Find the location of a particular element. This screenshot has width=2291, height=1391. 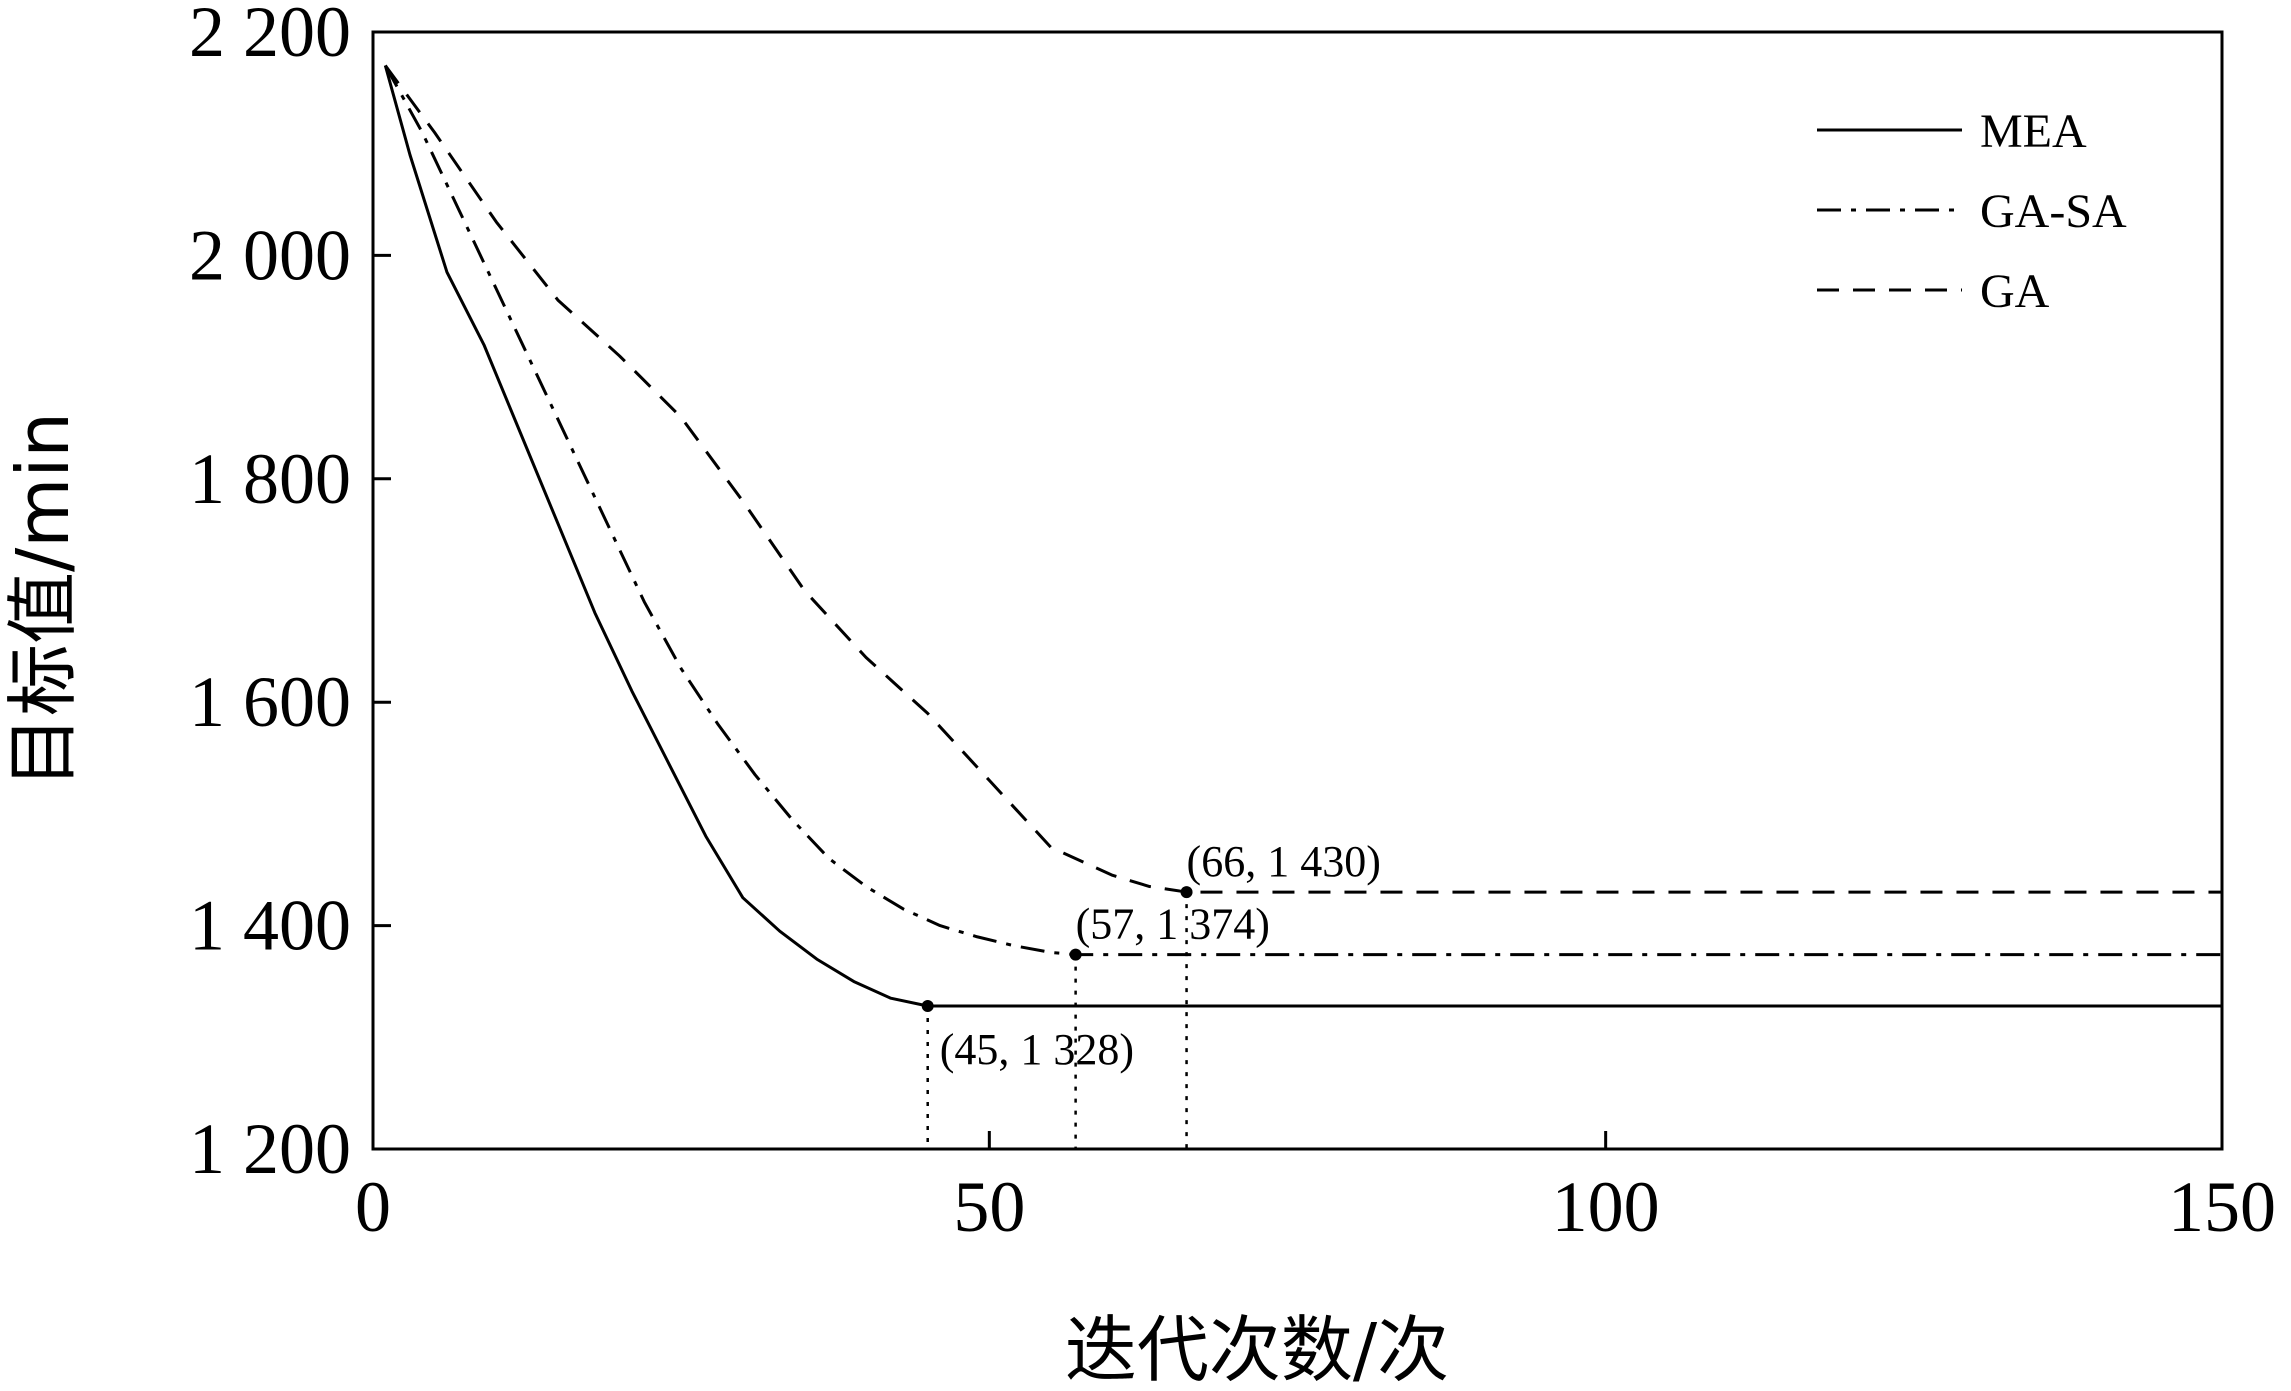

y-axis-title: 目标值/min is located at coordinates (43, 600).